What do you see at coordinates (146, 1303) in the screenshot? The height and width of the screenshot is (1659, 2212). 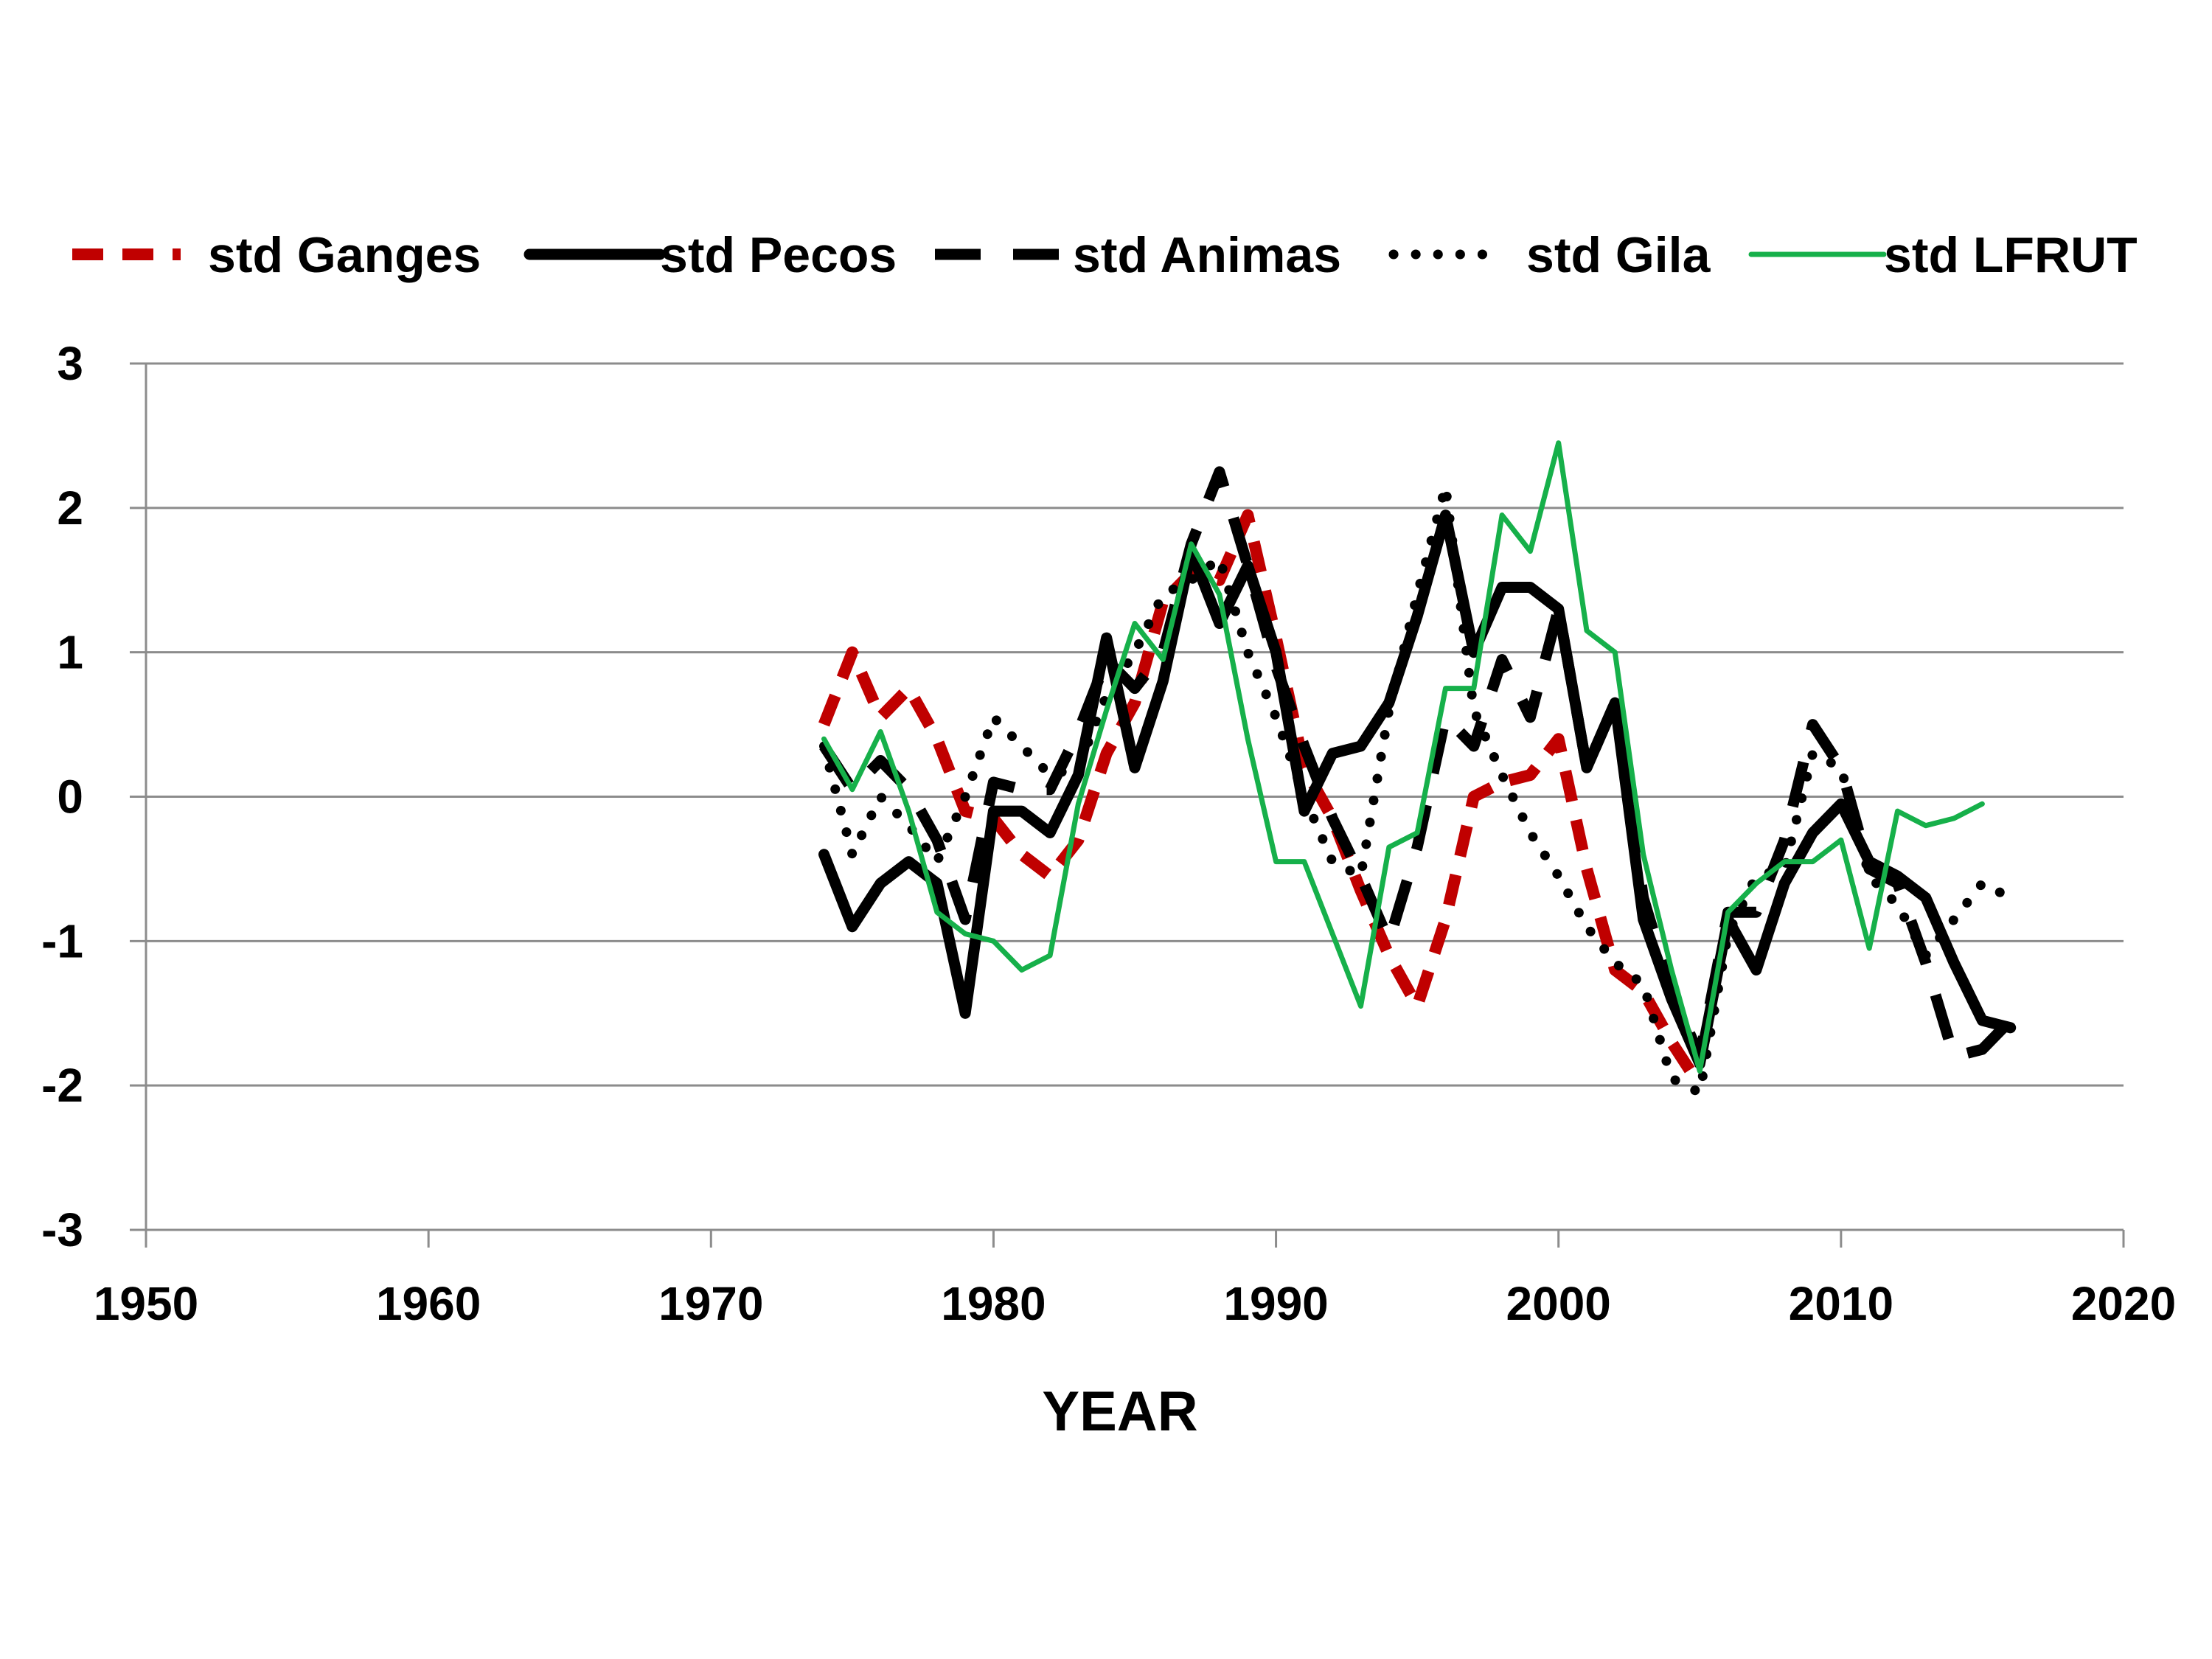 I see `x-tick-label: 1950` at bounding box center [146, 1303].